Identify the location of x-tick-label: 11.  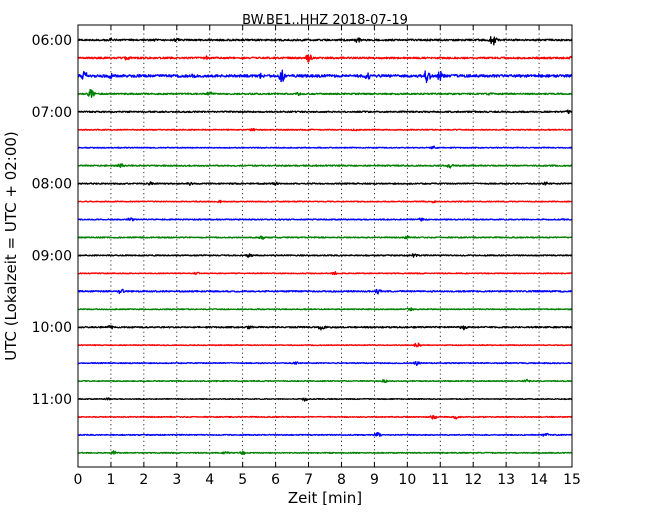
(440, 480).